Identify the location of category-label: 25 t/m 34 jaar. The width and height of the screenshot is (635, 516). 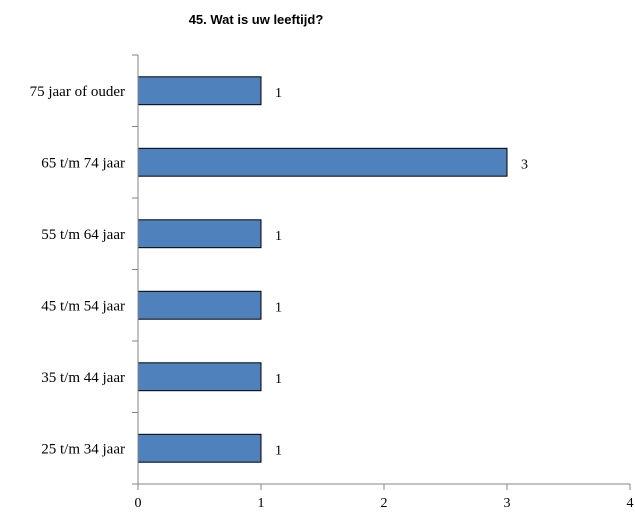
(83, 449).